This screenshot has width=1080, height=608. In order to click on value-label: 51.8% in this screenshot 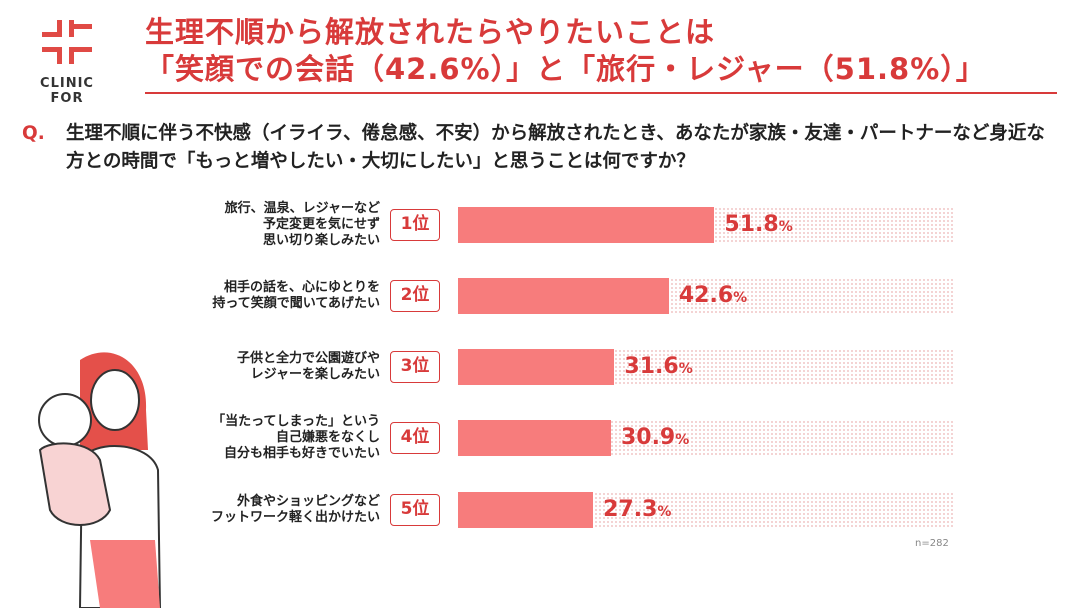, I will do `click(758, 224)`.